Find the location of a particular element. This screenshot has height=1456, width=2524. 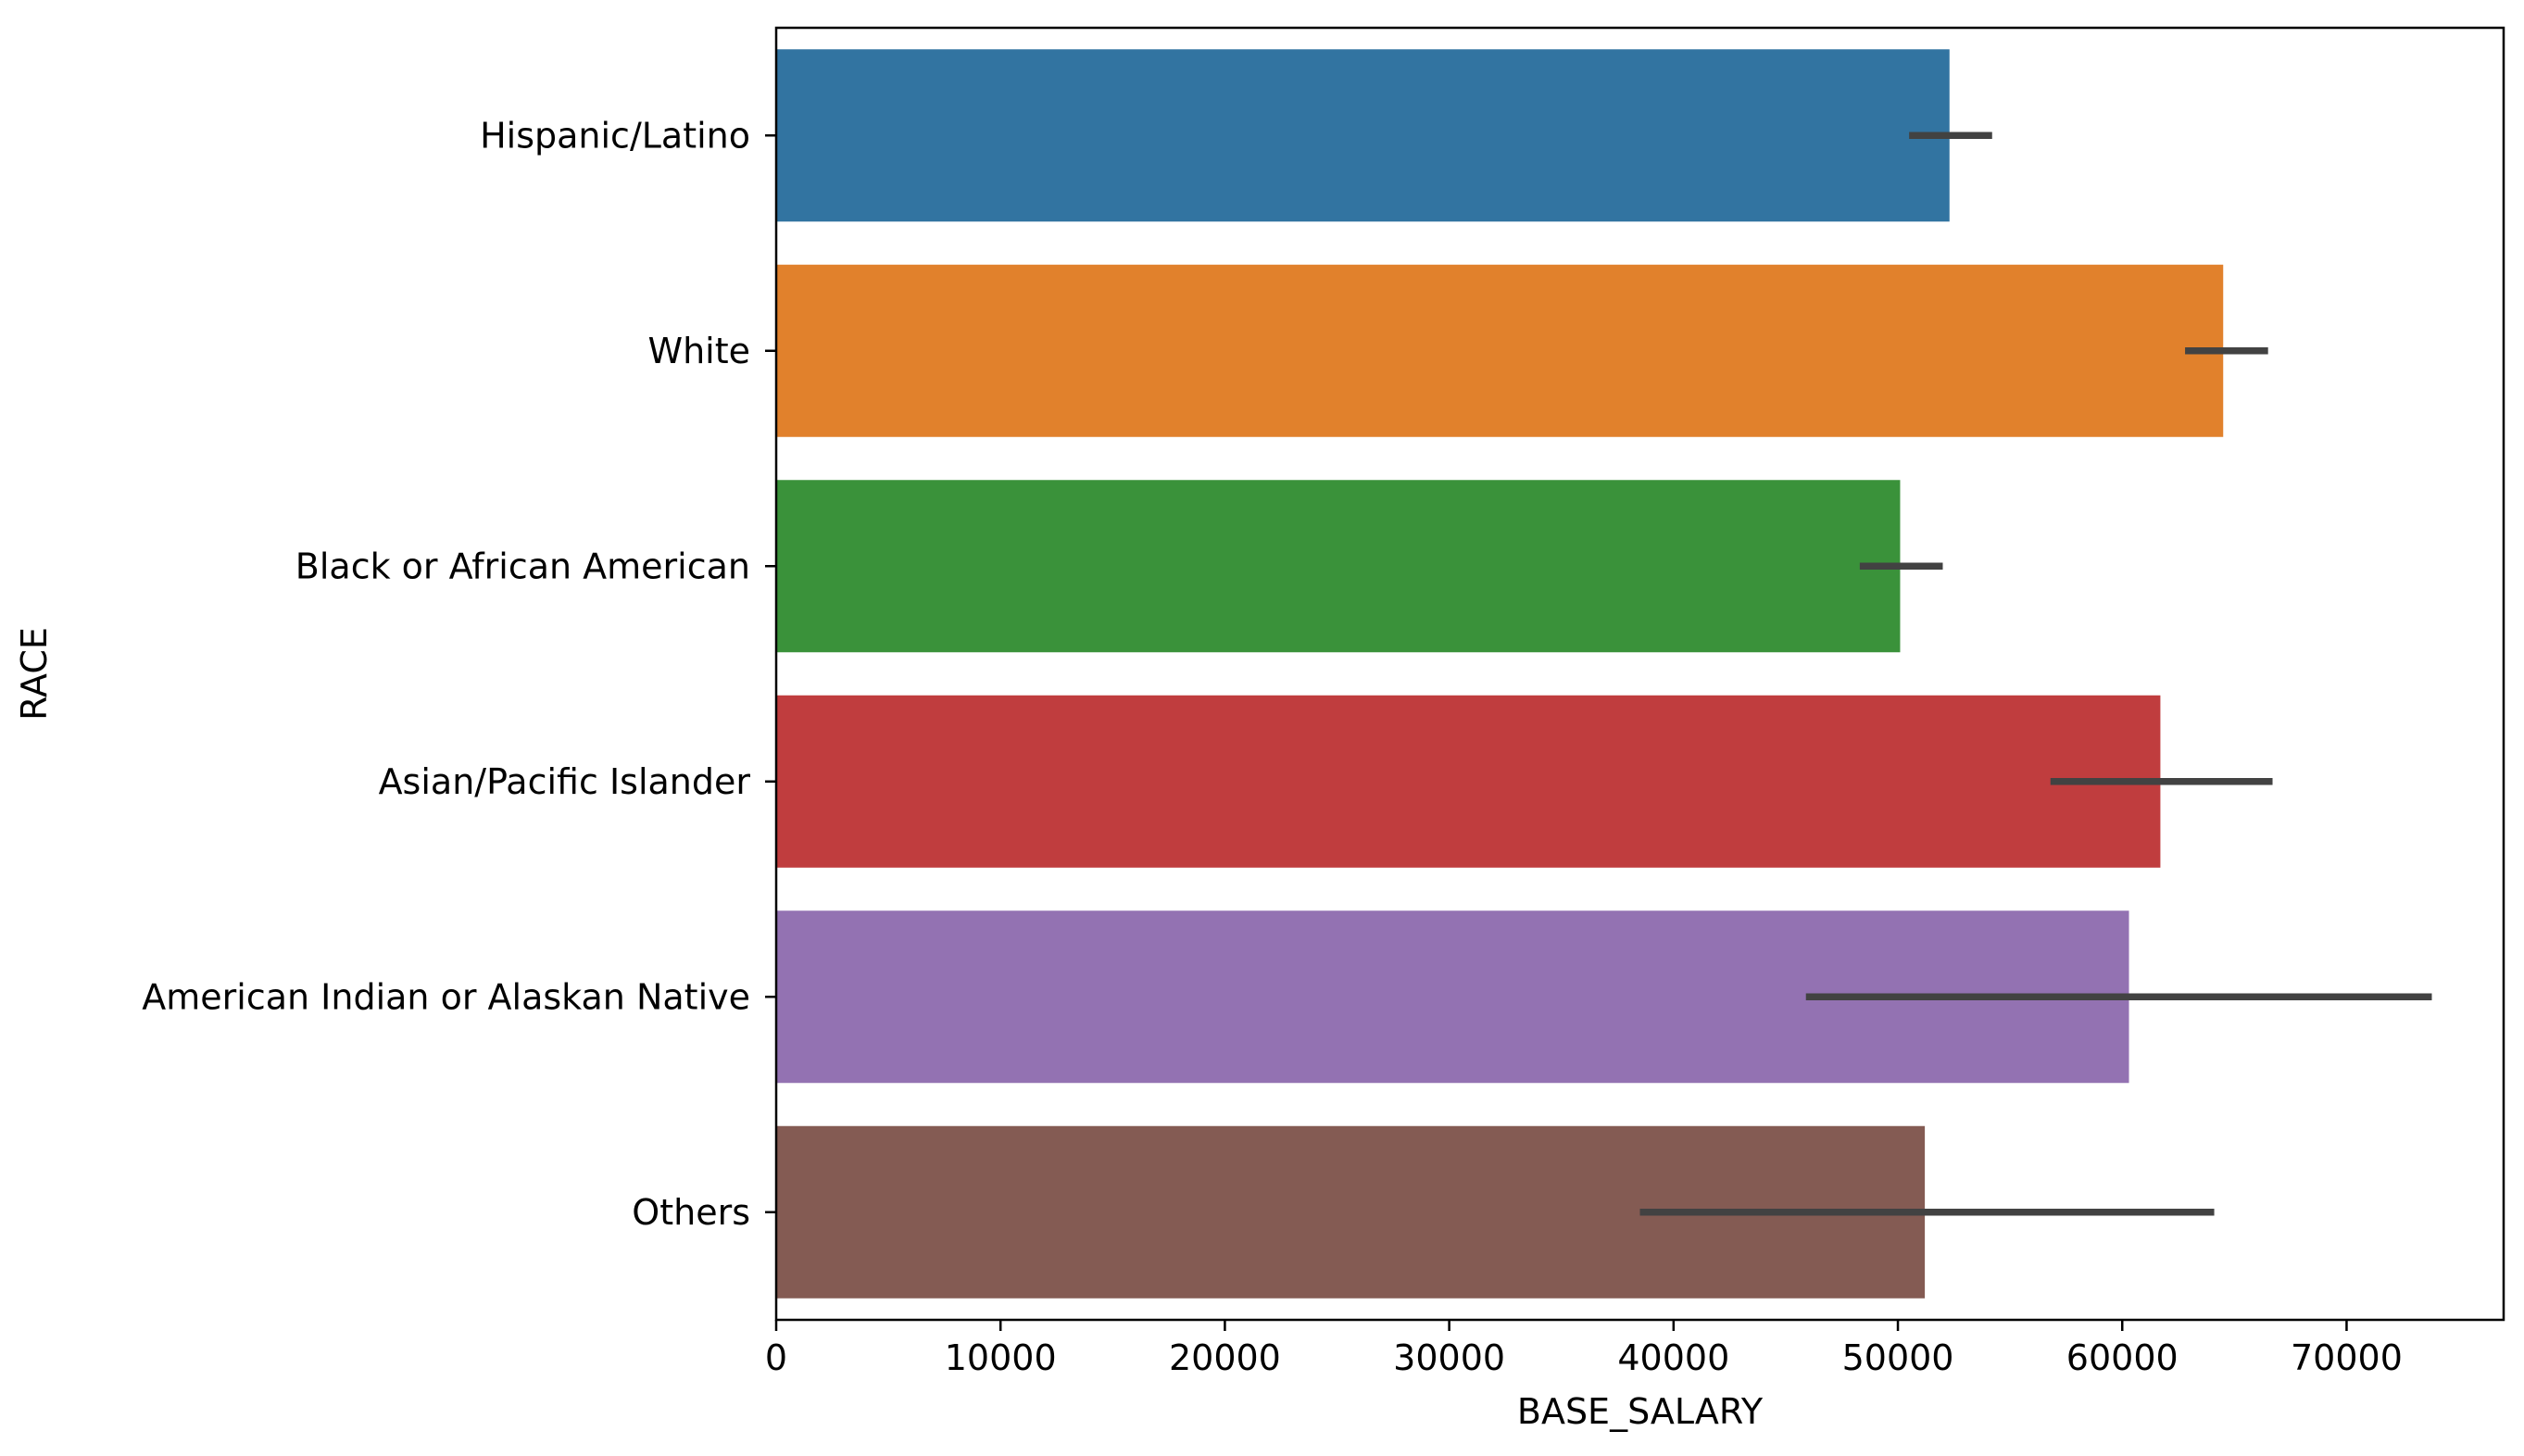

y-tick-label: Asian/Pacific Islander is located at coordinates (565, 781).